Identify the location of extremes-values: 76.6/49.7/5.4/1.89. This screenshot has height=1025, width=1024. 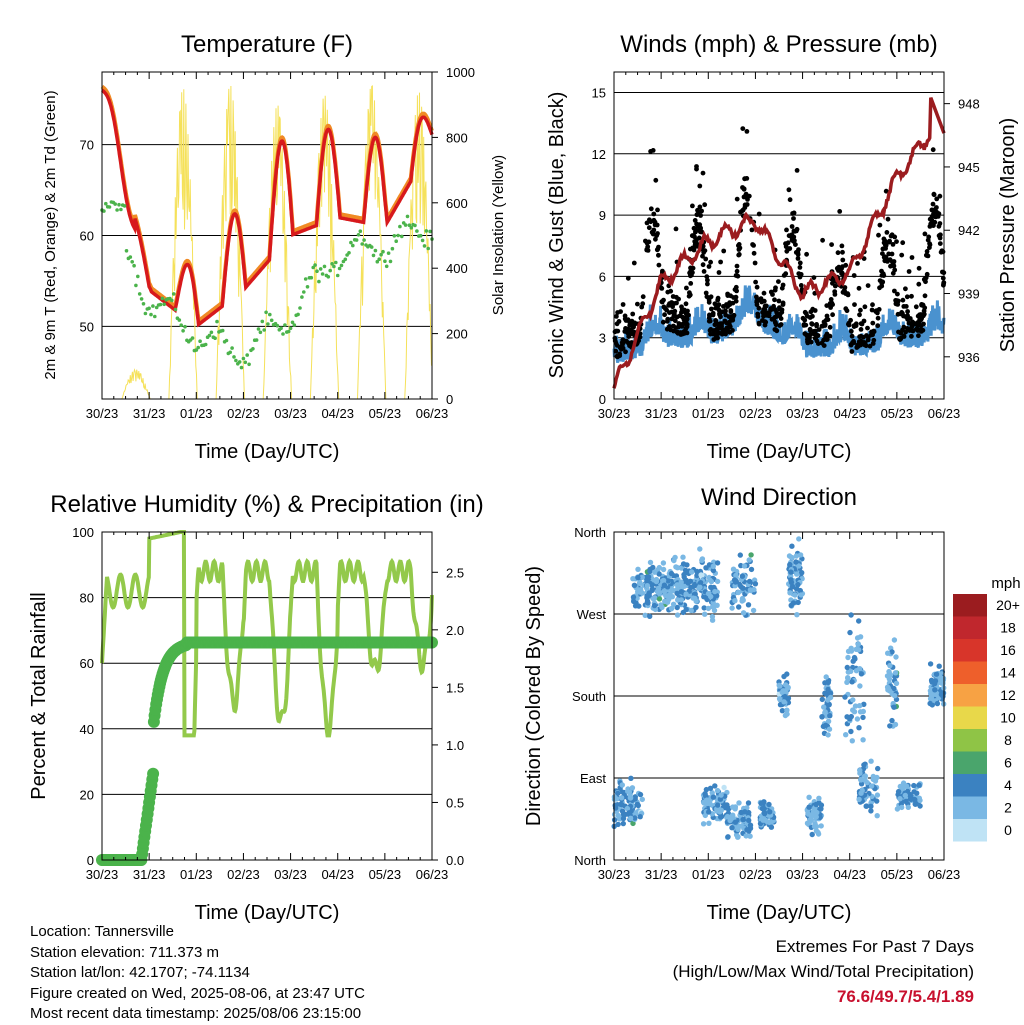
(905, 996).